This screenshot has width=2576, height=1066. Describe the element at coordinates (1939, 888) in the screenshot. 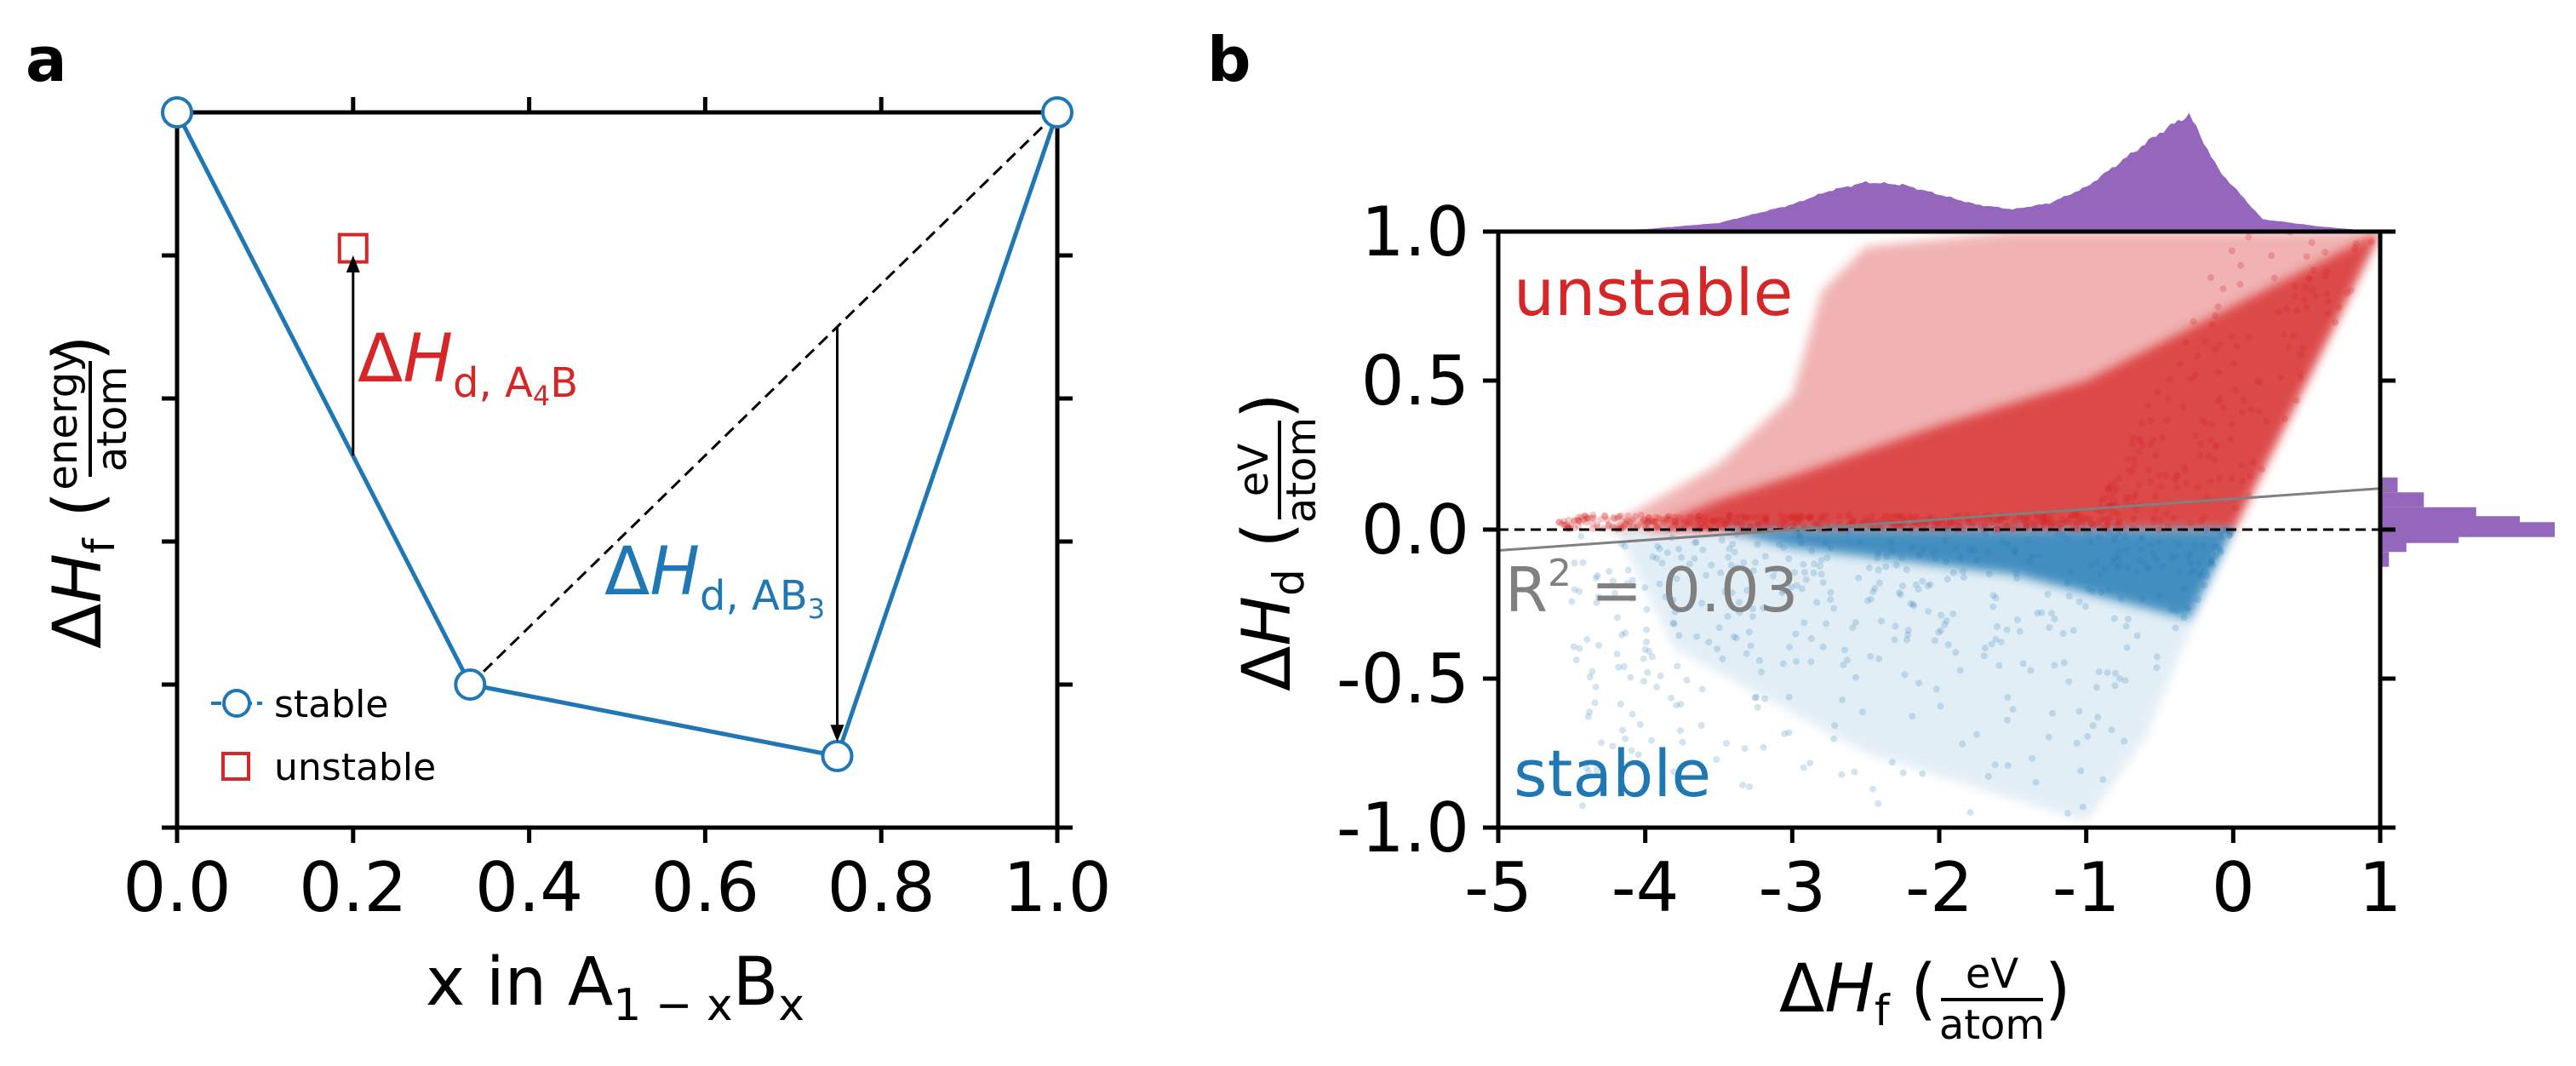

I see `x-tick-label: -2` at that location.